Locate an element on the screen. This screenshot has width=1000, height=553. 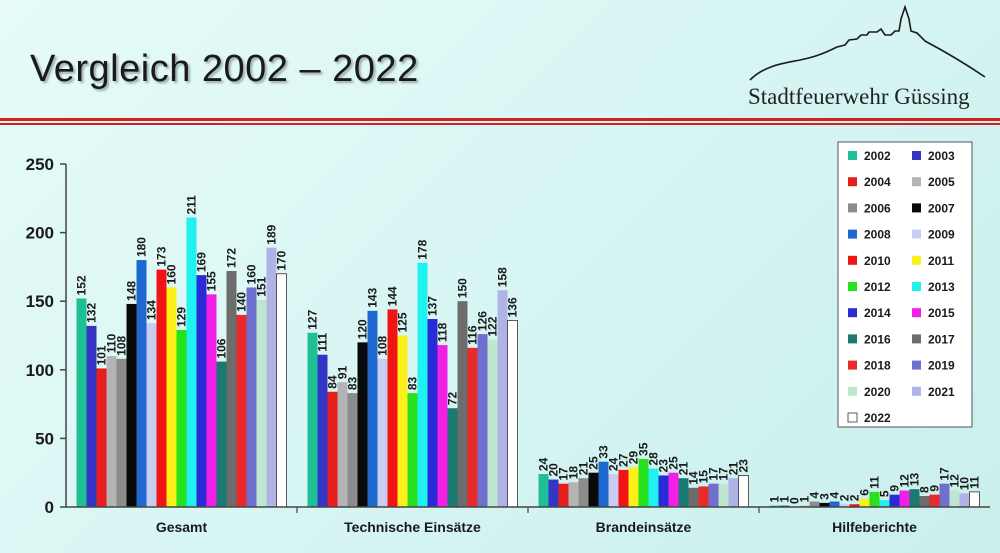
data-label: 211 is located at coordinates (192, 205).